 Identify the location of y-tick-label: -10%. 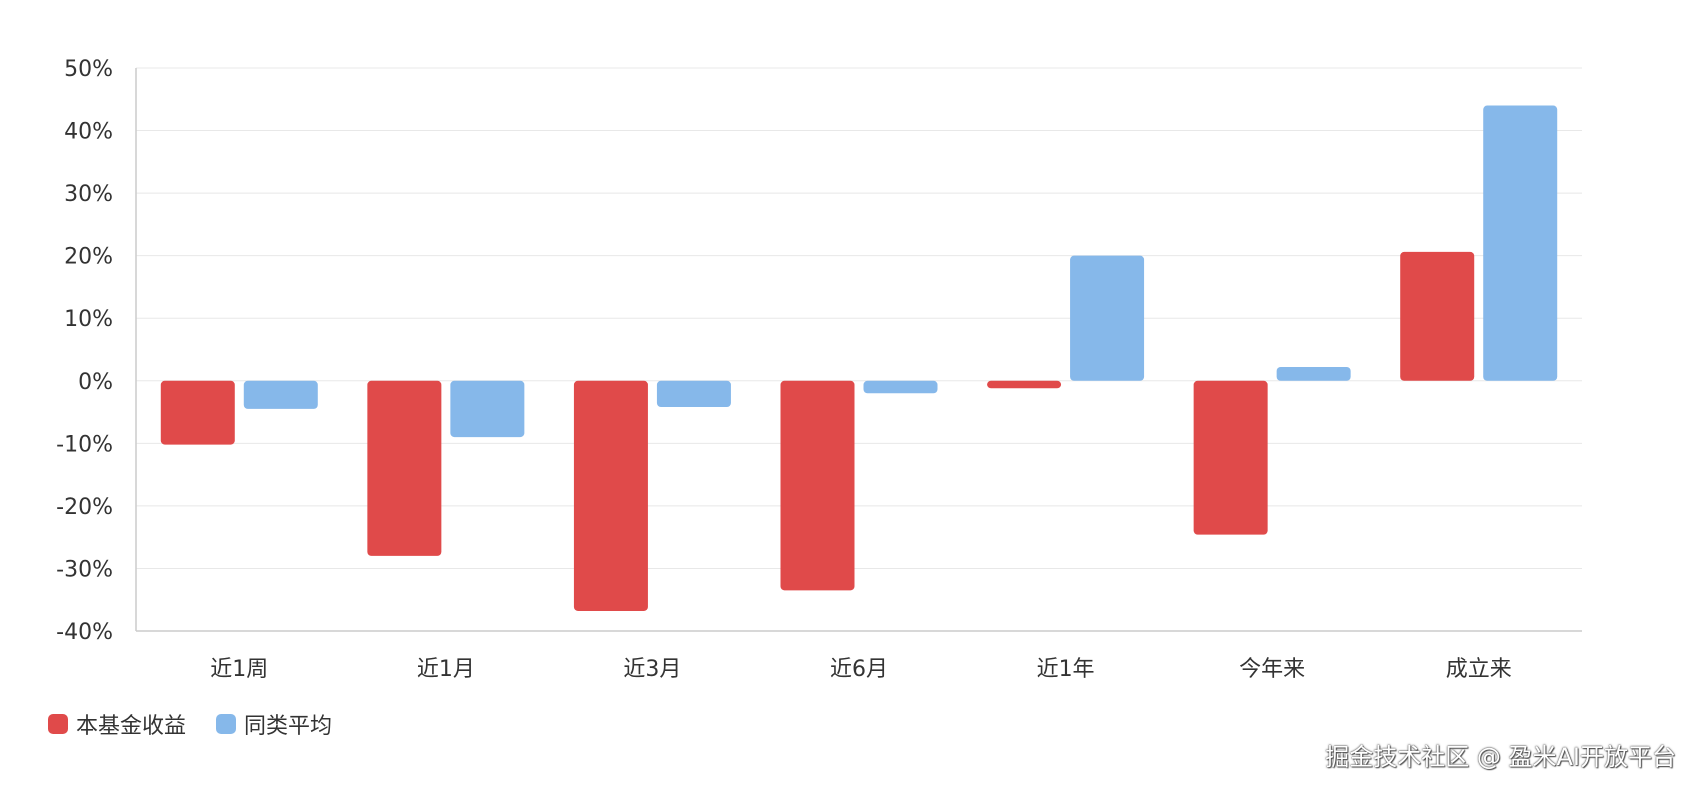
(84, 444).